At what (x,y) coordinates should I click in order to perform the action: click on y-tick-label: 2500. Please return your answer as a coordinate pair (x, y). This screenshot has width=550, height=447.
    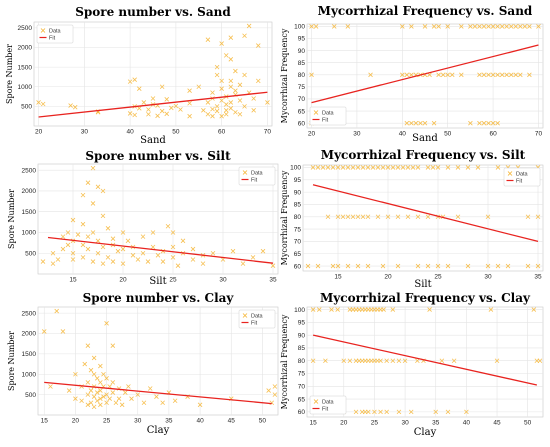
    Looking at the image, I should click on (29, 170).